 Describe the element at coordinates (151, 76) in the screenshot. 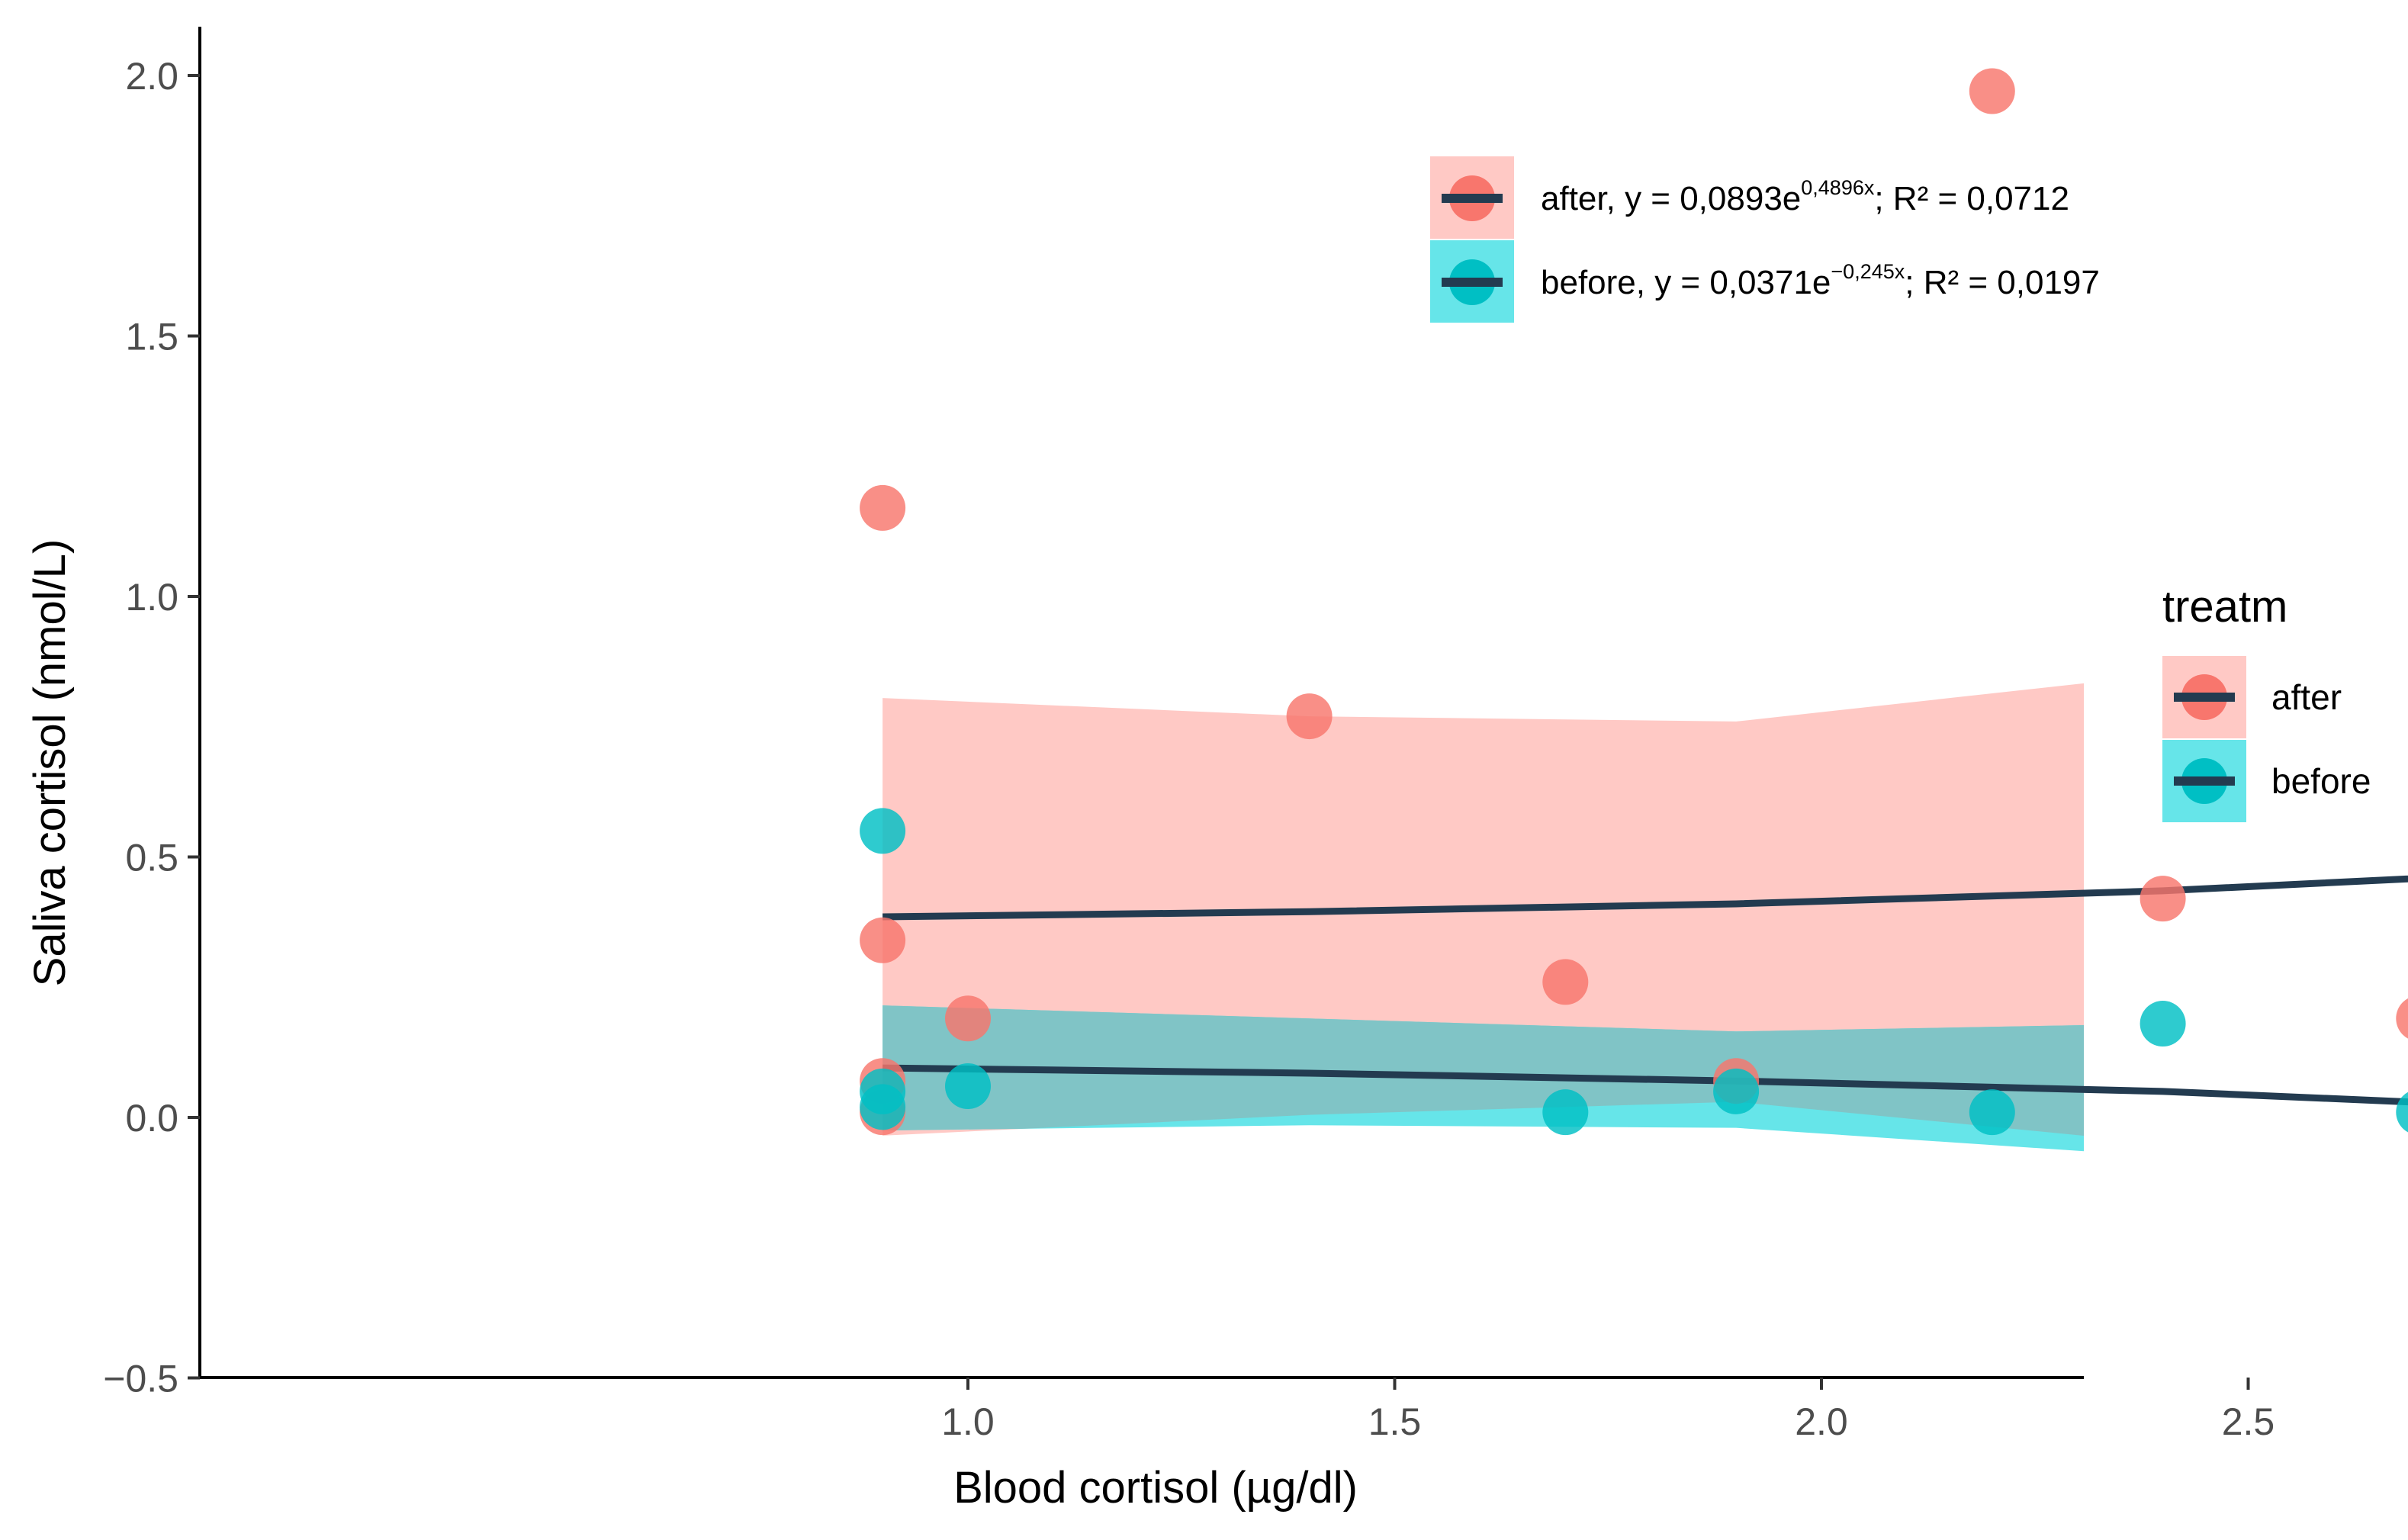

I see `y-tick-label-5: 2.0` at that location.